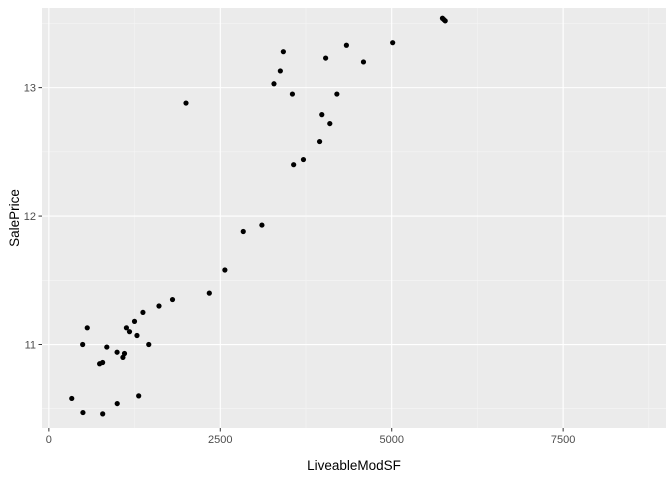 The height and width of the screenshot is (480, 672). Describe the element at coordinates (14, 218) in the screenshot. I see `y-axis-title: SalePrice` at that location.